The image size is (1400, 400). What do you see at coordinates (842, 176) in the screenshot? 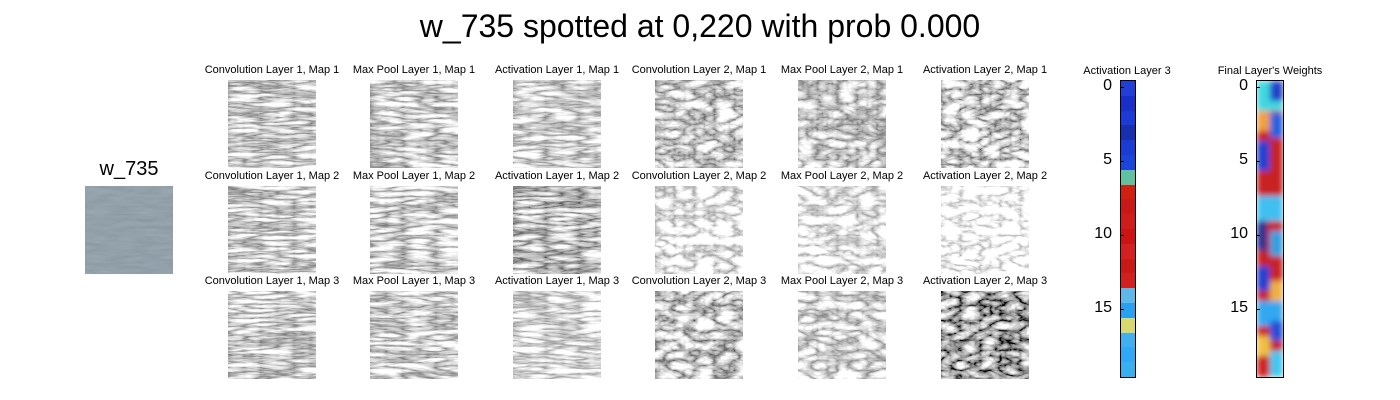
I see `feature-map-title: Max Pool Layer 2, Map 2` at bounding box center [842, 176].